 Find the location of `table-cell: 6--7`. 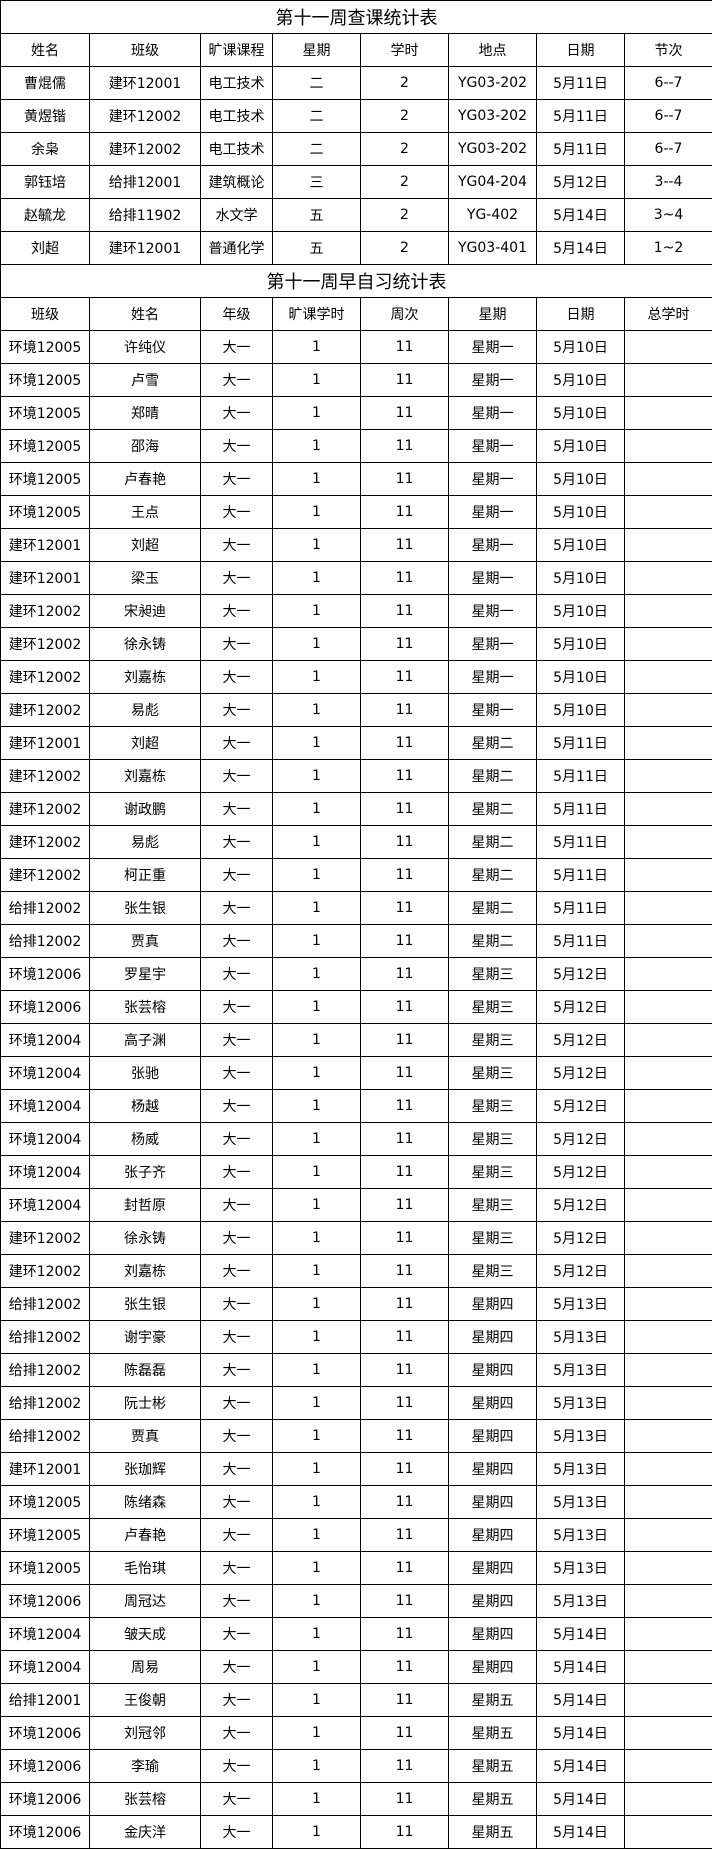

table-cell: 6--7 is located at coordinates (668, 149).